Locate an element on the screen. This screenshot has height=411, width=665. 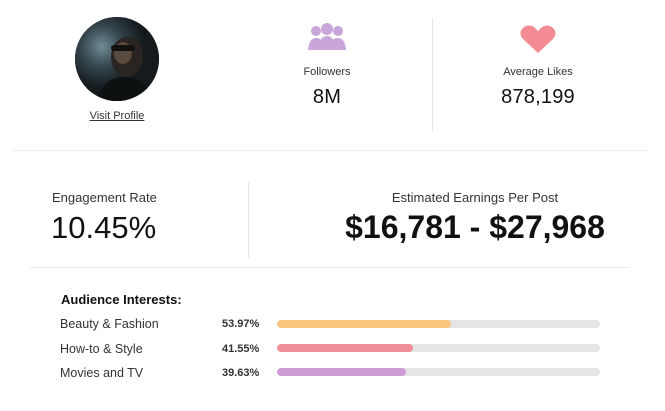
average-likes-label: Average Likes is located at coordinates (538, 72).